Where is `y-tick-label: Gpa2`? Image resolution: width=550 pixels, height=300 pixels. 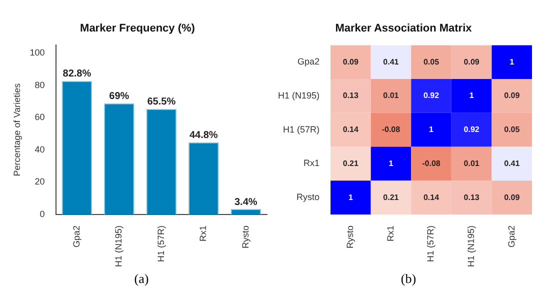
y-tick-label: Gpa2 is located at coordinates (308, 61).